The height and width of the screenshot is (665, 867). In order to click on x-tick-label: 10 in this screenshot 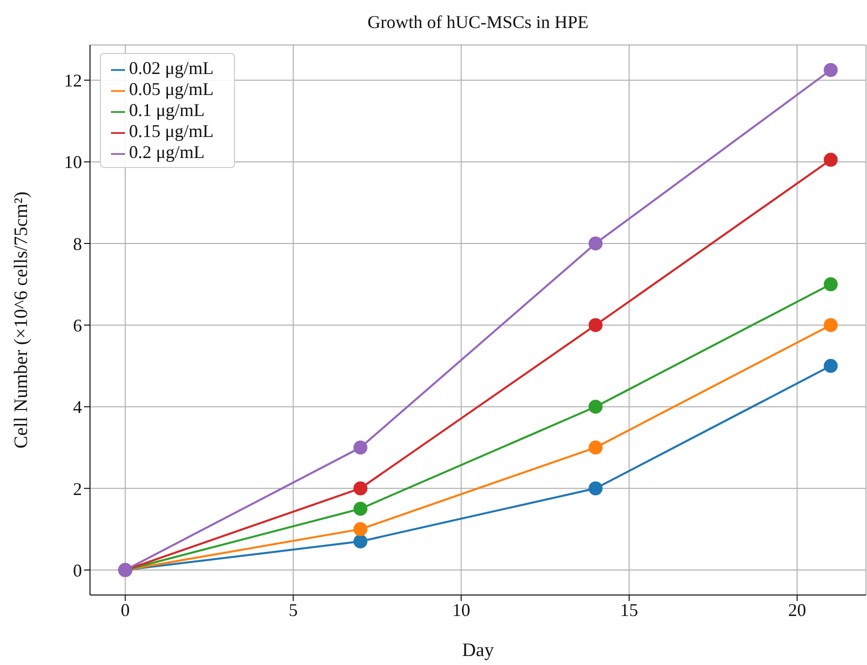, I will do `click(461, 610)`.